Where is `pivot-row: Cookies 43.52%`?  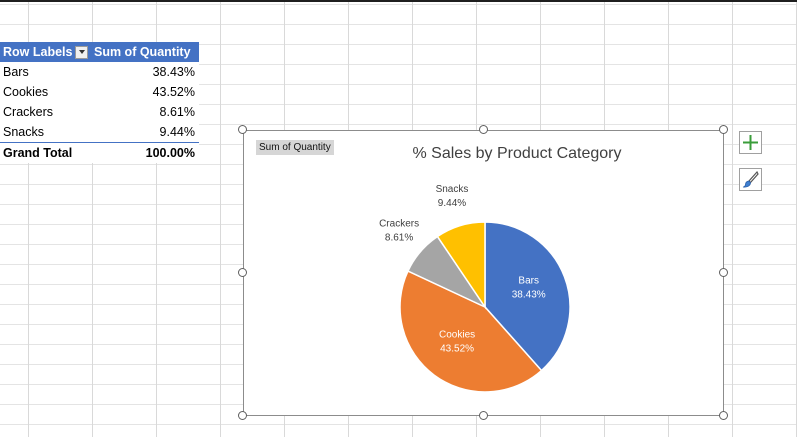
pivot-row: Cookies 43.52% is located at coordinates (99, 92).